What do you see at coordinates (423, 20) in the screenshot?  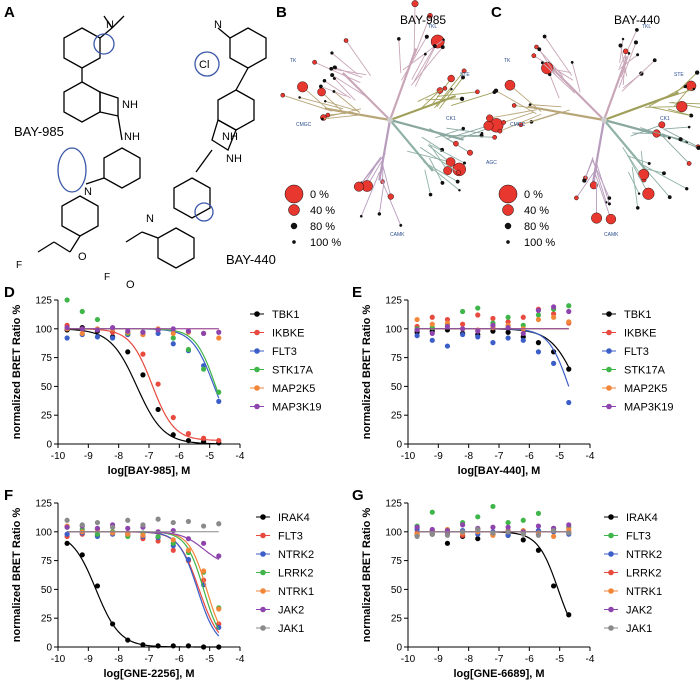 I see `tree-title: BAY-985` at bounding box center [423, 20].